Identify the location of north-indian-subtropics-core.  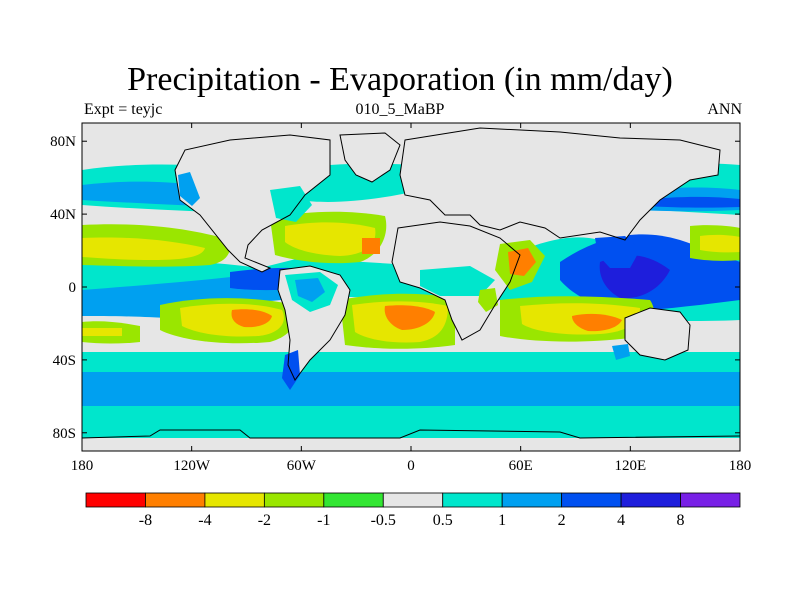
(720, 243).